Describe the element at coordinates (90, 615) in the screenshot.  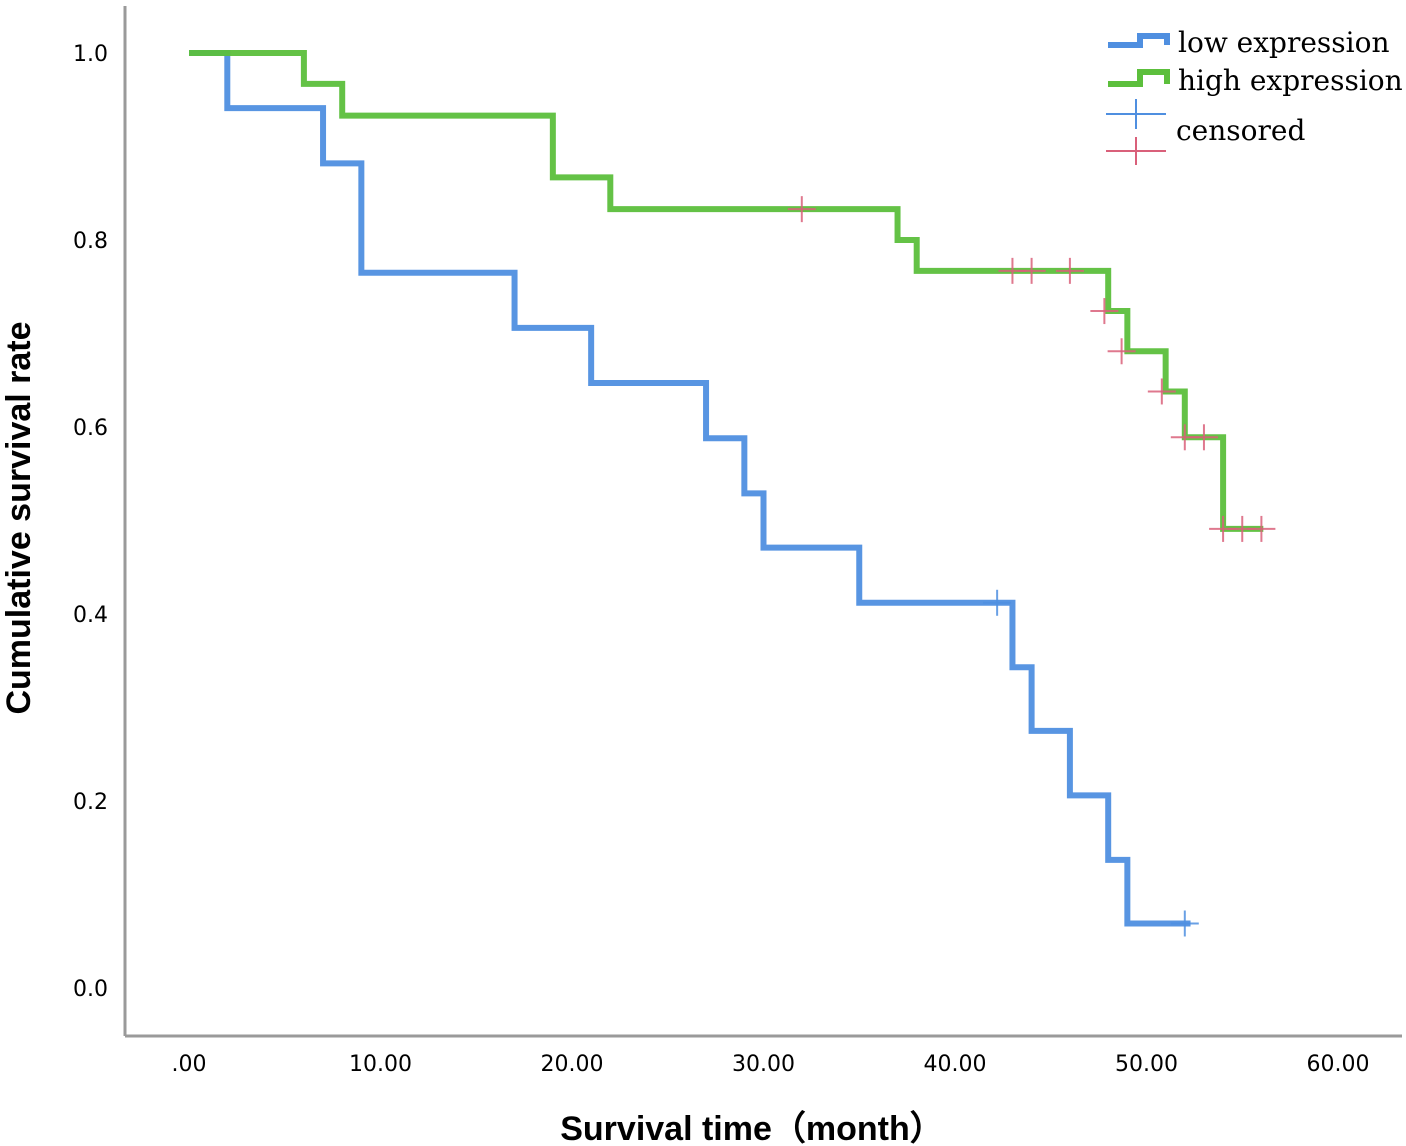
I see `y-tick-label: 0.4` at that location.